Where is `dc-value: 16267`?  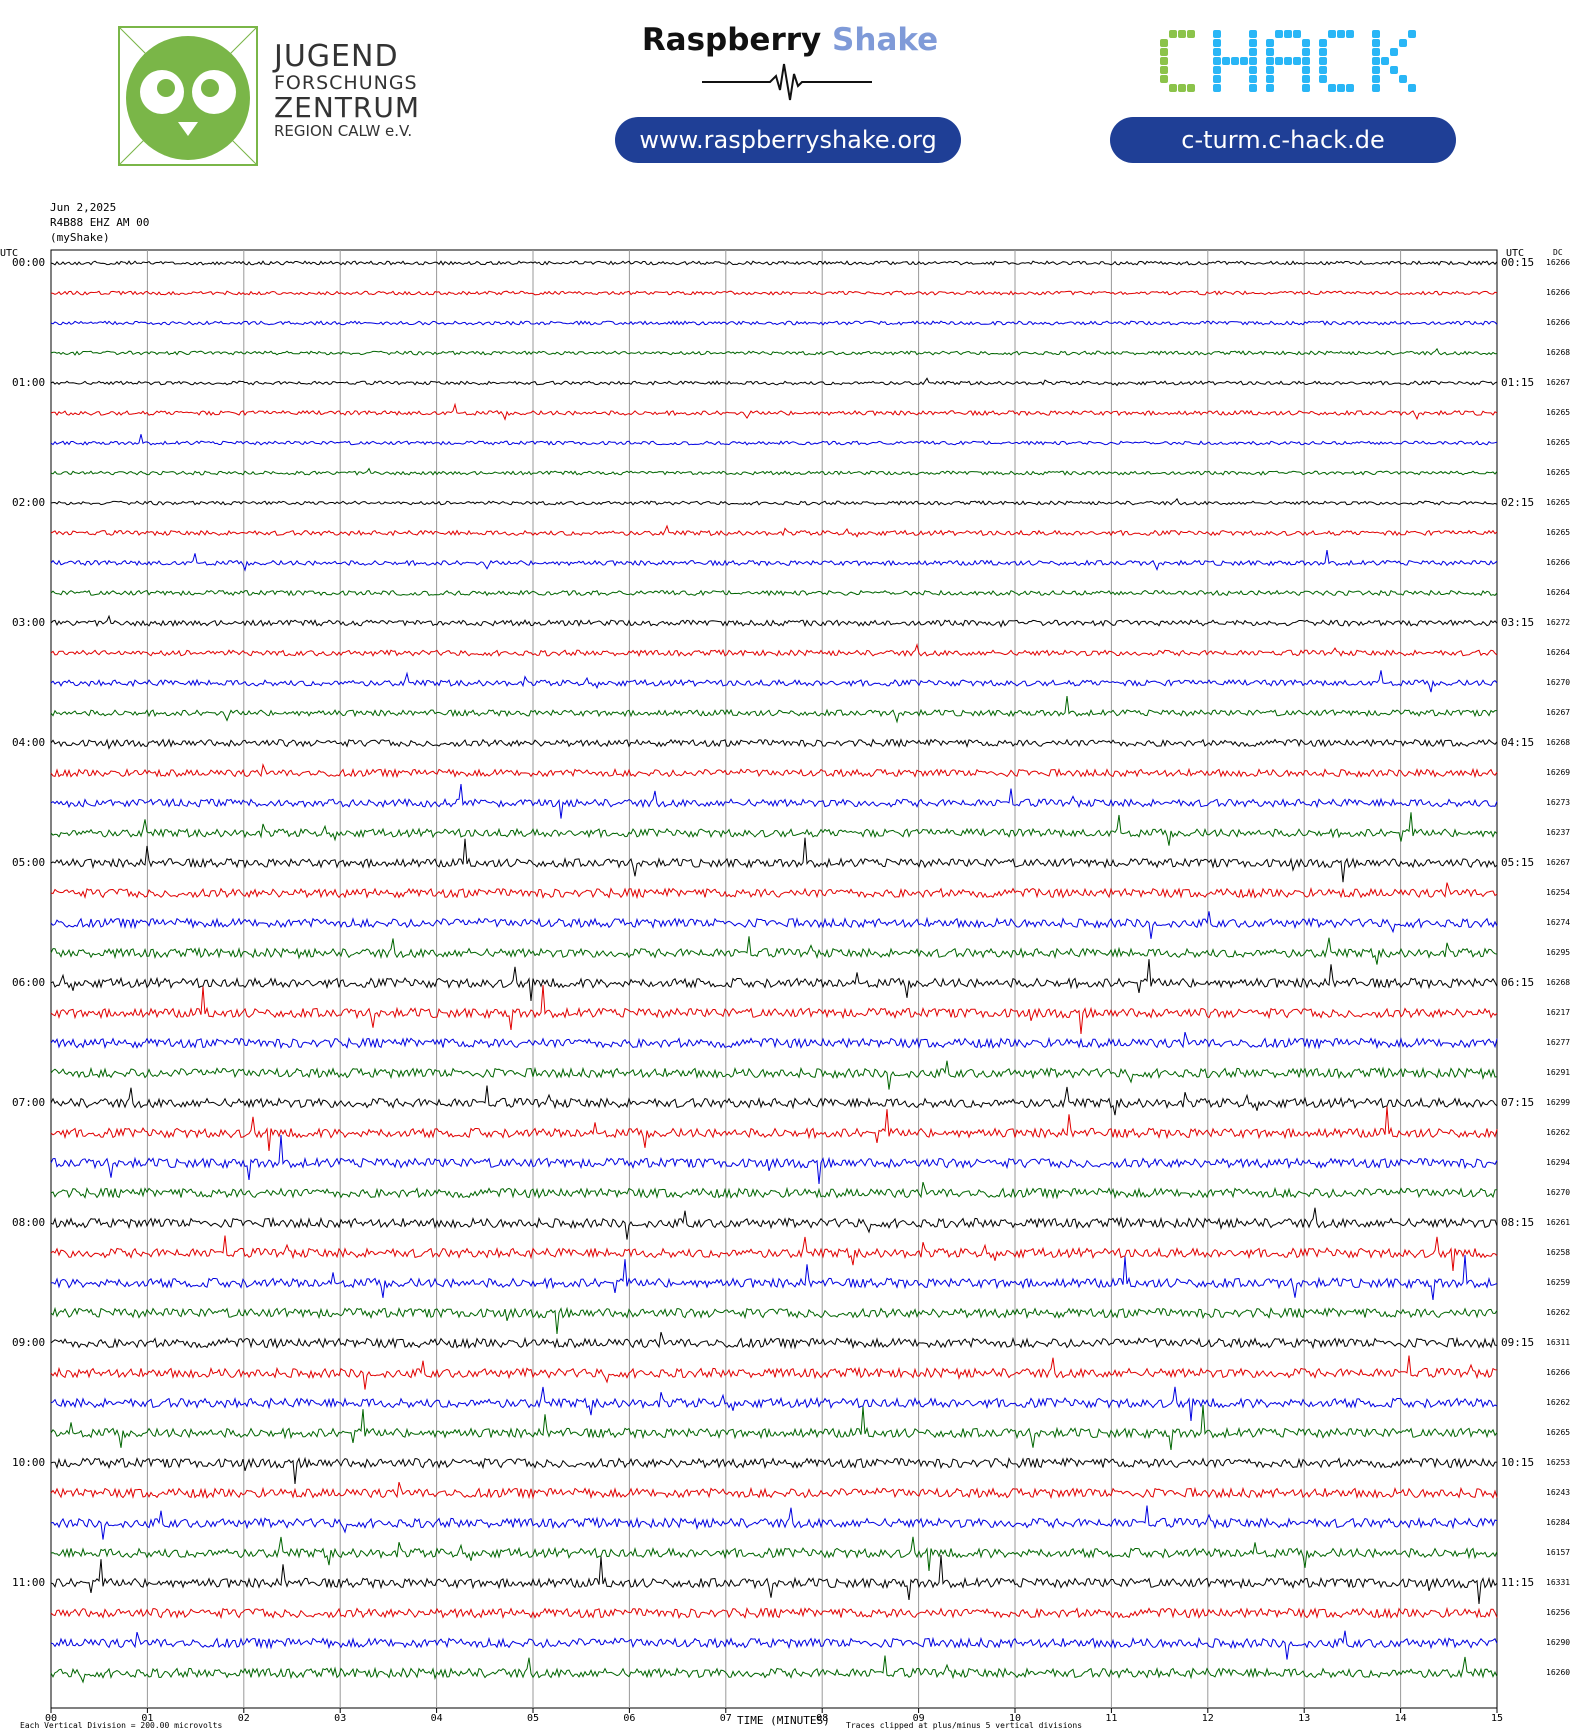
dc-value: 16267 is located at coordinates (1558, 712).